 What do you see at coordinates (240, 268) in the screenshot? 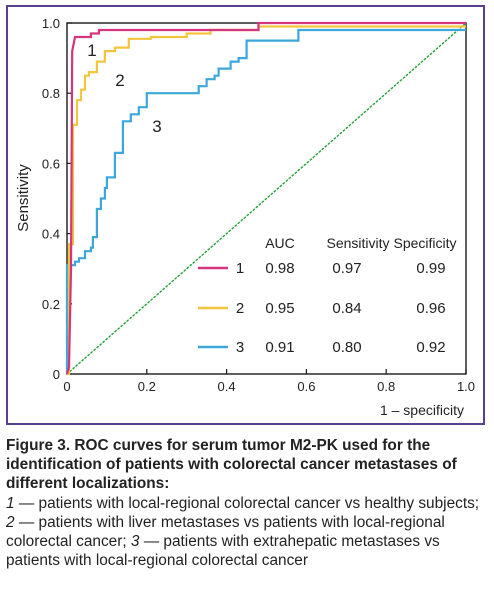
I see `legend-series-name: 1` at bounding box center [240, 268].